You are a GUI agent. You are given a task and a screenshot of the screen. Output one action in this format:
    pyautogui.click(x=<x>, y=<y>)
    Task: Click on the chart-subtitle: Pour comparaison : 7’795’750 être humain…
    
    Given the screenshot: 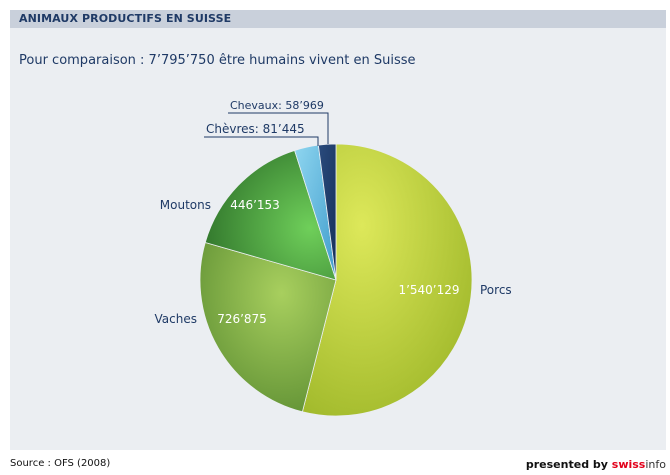 What is the action you would take?
    pyautogui.click(x=217, y=60)
    